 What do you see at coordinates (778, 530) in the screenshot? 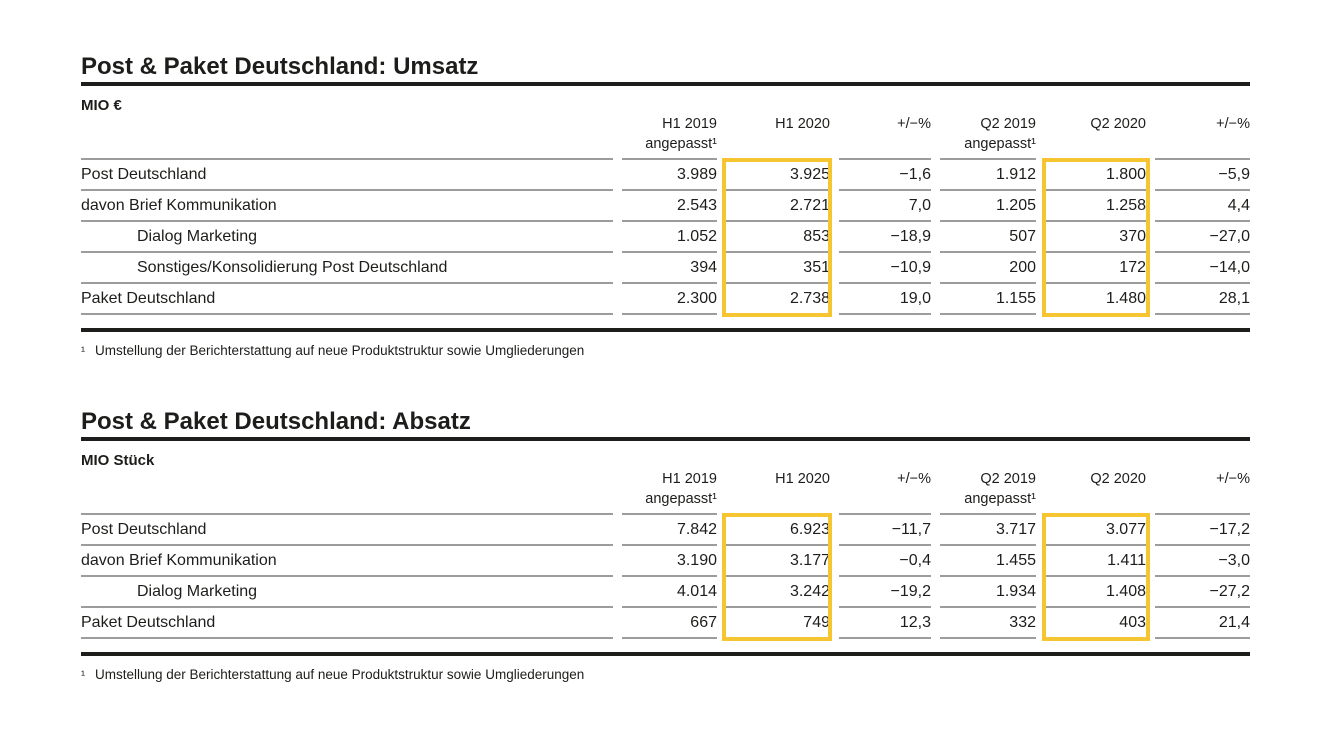
I see `cell-value: 6.923` at bounding box center [778, 530].